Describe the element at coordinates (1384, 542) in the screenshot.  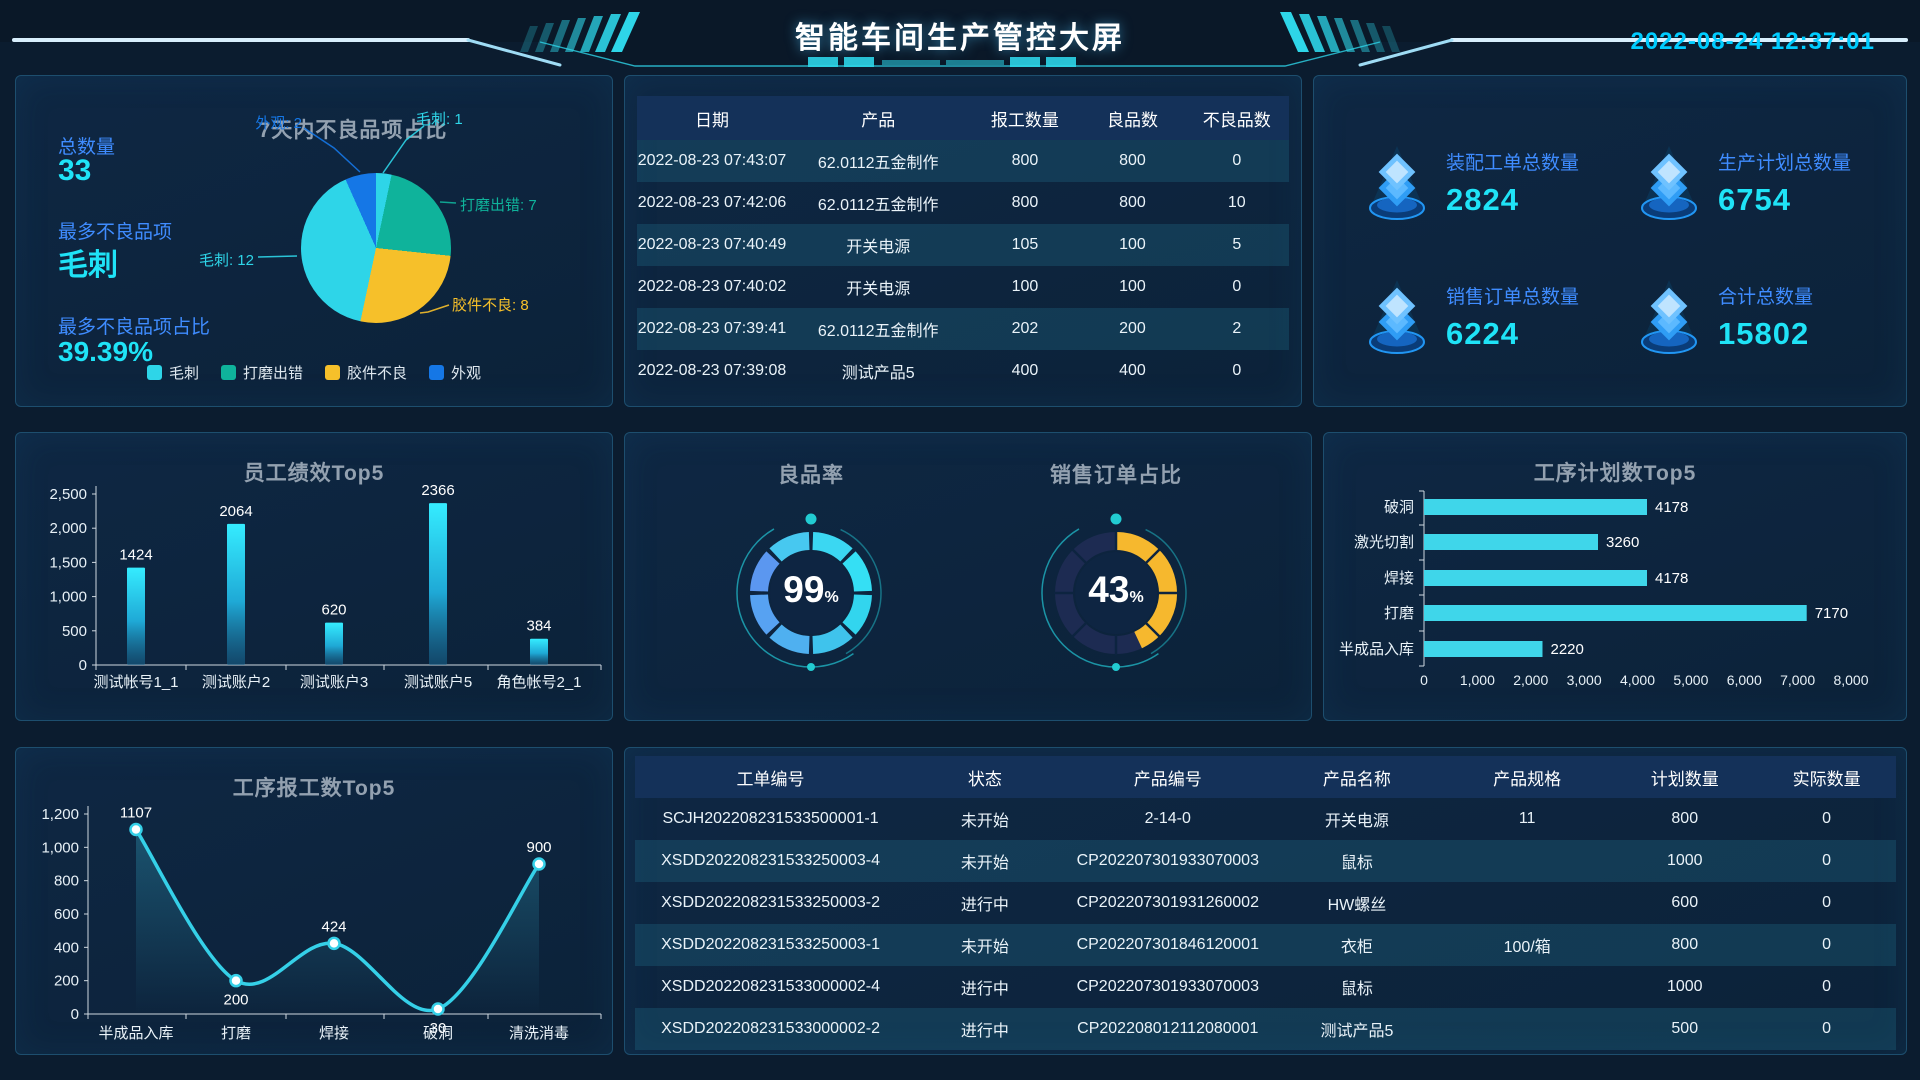
I see `svg-text: 激光切割` at that location.